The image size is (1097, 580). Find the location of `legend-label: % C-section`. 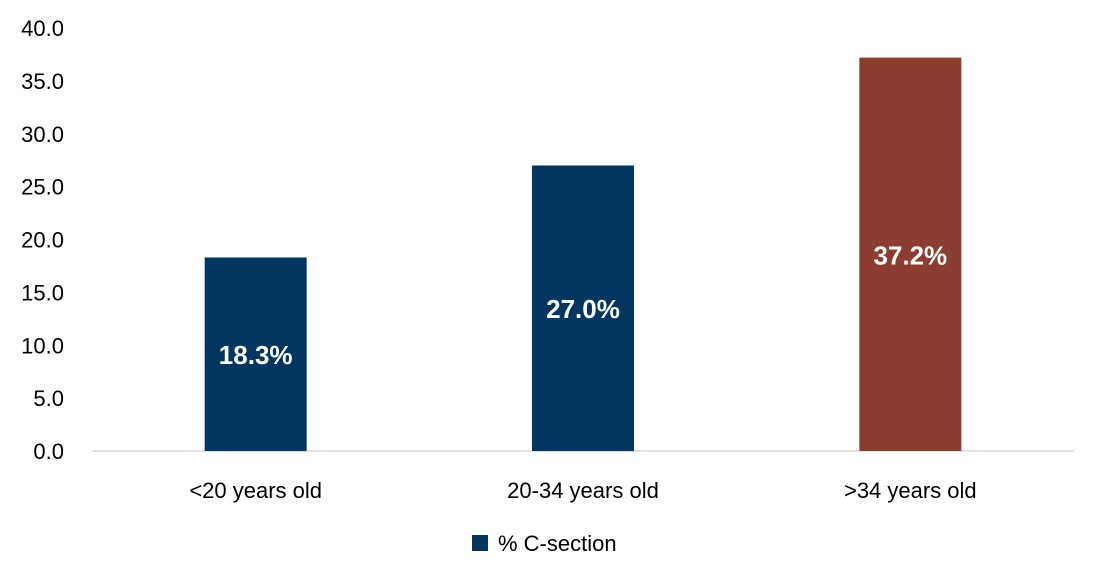

legend-label: % C-section is located at coordinates (557, 543).